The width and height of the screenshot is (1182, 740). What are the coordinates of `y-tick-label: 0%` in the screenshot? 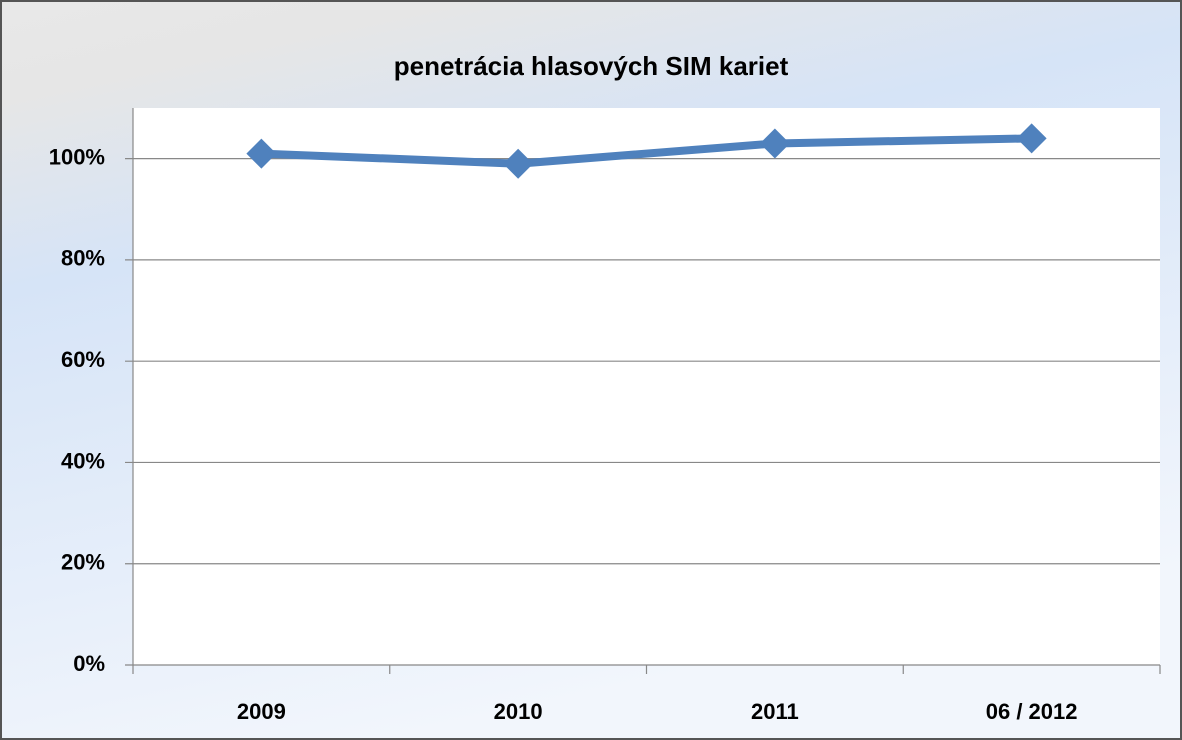 It's located at (89, 663).